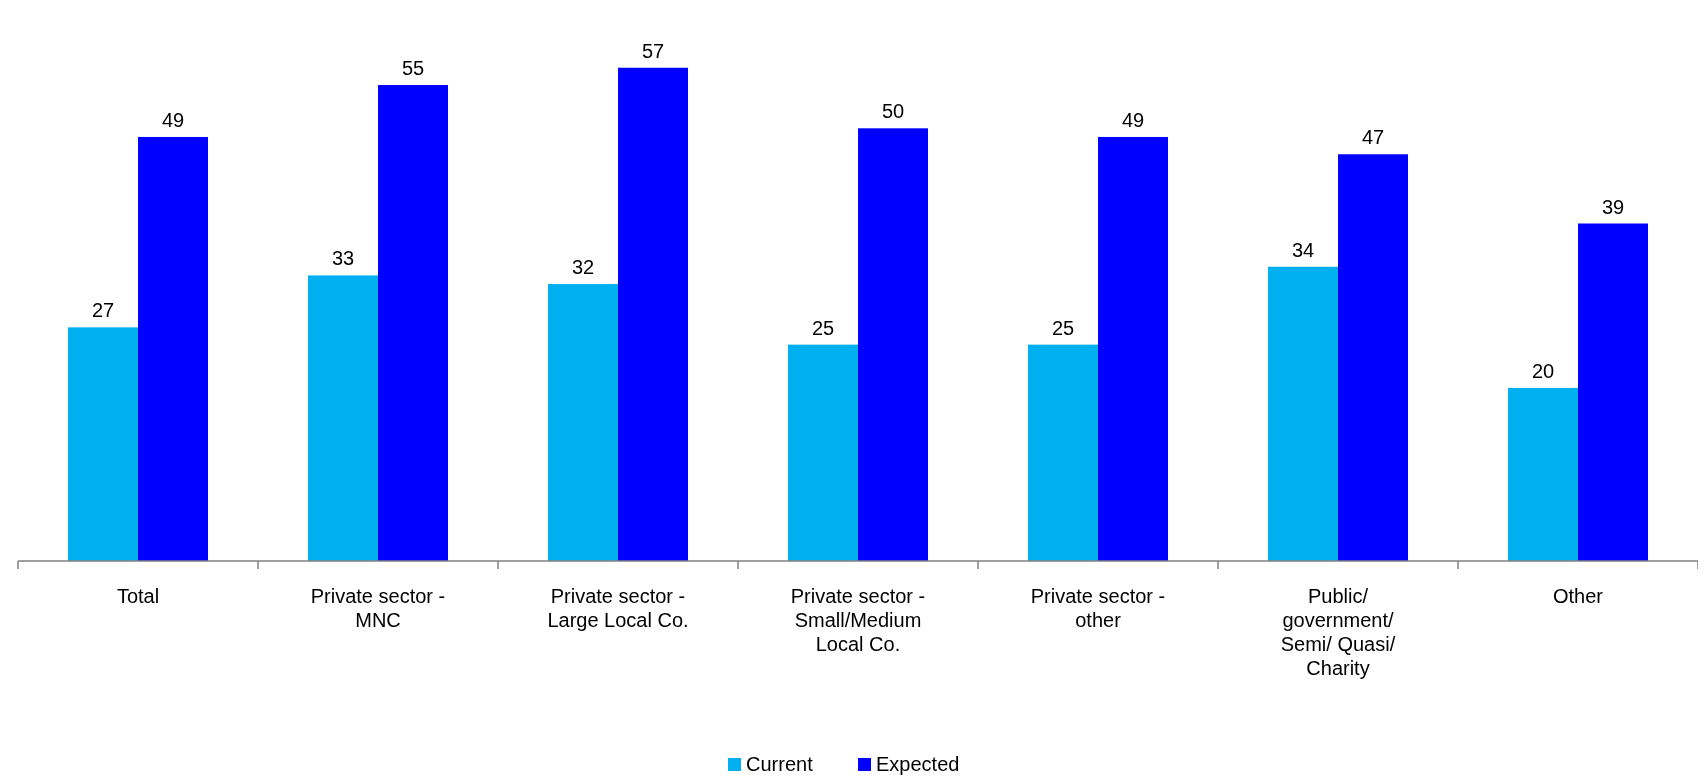 This screenshot has height=784, width=1707. I want to click on x-tick-label: Private sector - Large Local Co., so click(618, 608).